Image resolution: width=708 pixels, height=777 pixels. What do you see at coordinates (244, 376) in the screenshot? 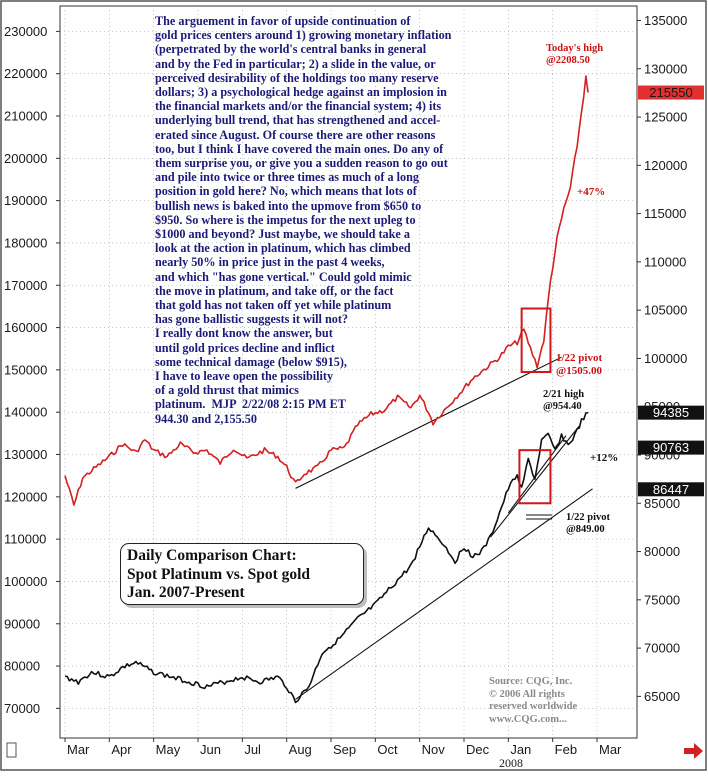
I see `commentary-line: I have to leave open the possibility` at bounding box center [244, 376].